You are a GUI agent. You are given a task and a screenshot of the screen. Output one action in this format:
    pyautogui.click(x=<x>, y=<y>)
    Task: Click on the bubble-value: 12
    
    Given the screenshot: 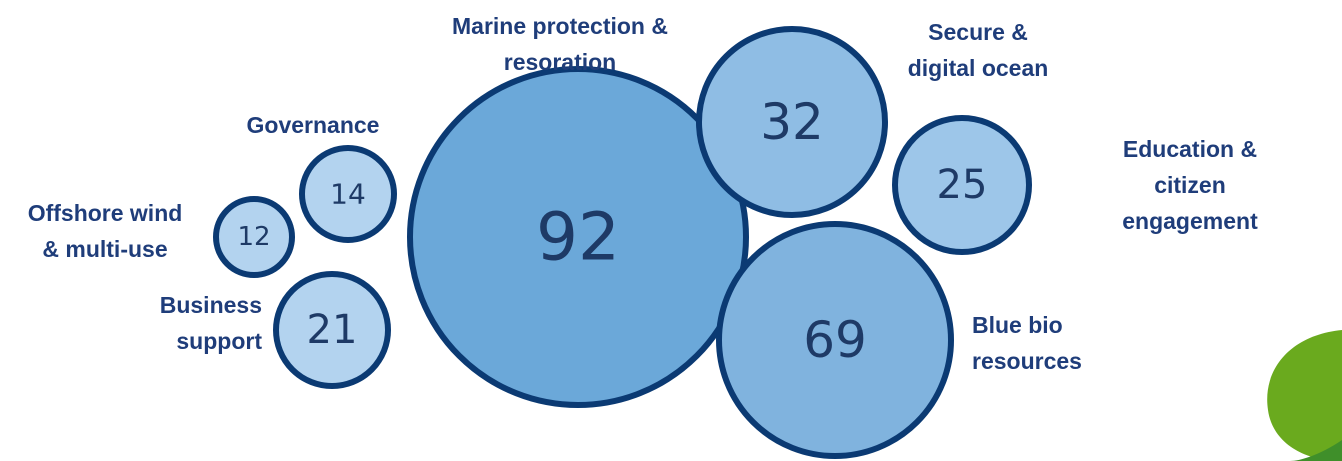 What is the action you would take?
    pyautogui.click(x=253, y=237)
    